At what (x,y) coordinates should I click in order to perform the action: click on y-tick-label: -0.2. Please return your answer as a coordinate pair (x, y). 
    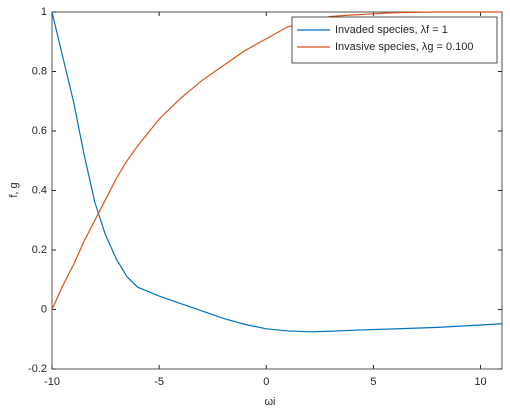
    Looking at the image, I should click on (37, 369).